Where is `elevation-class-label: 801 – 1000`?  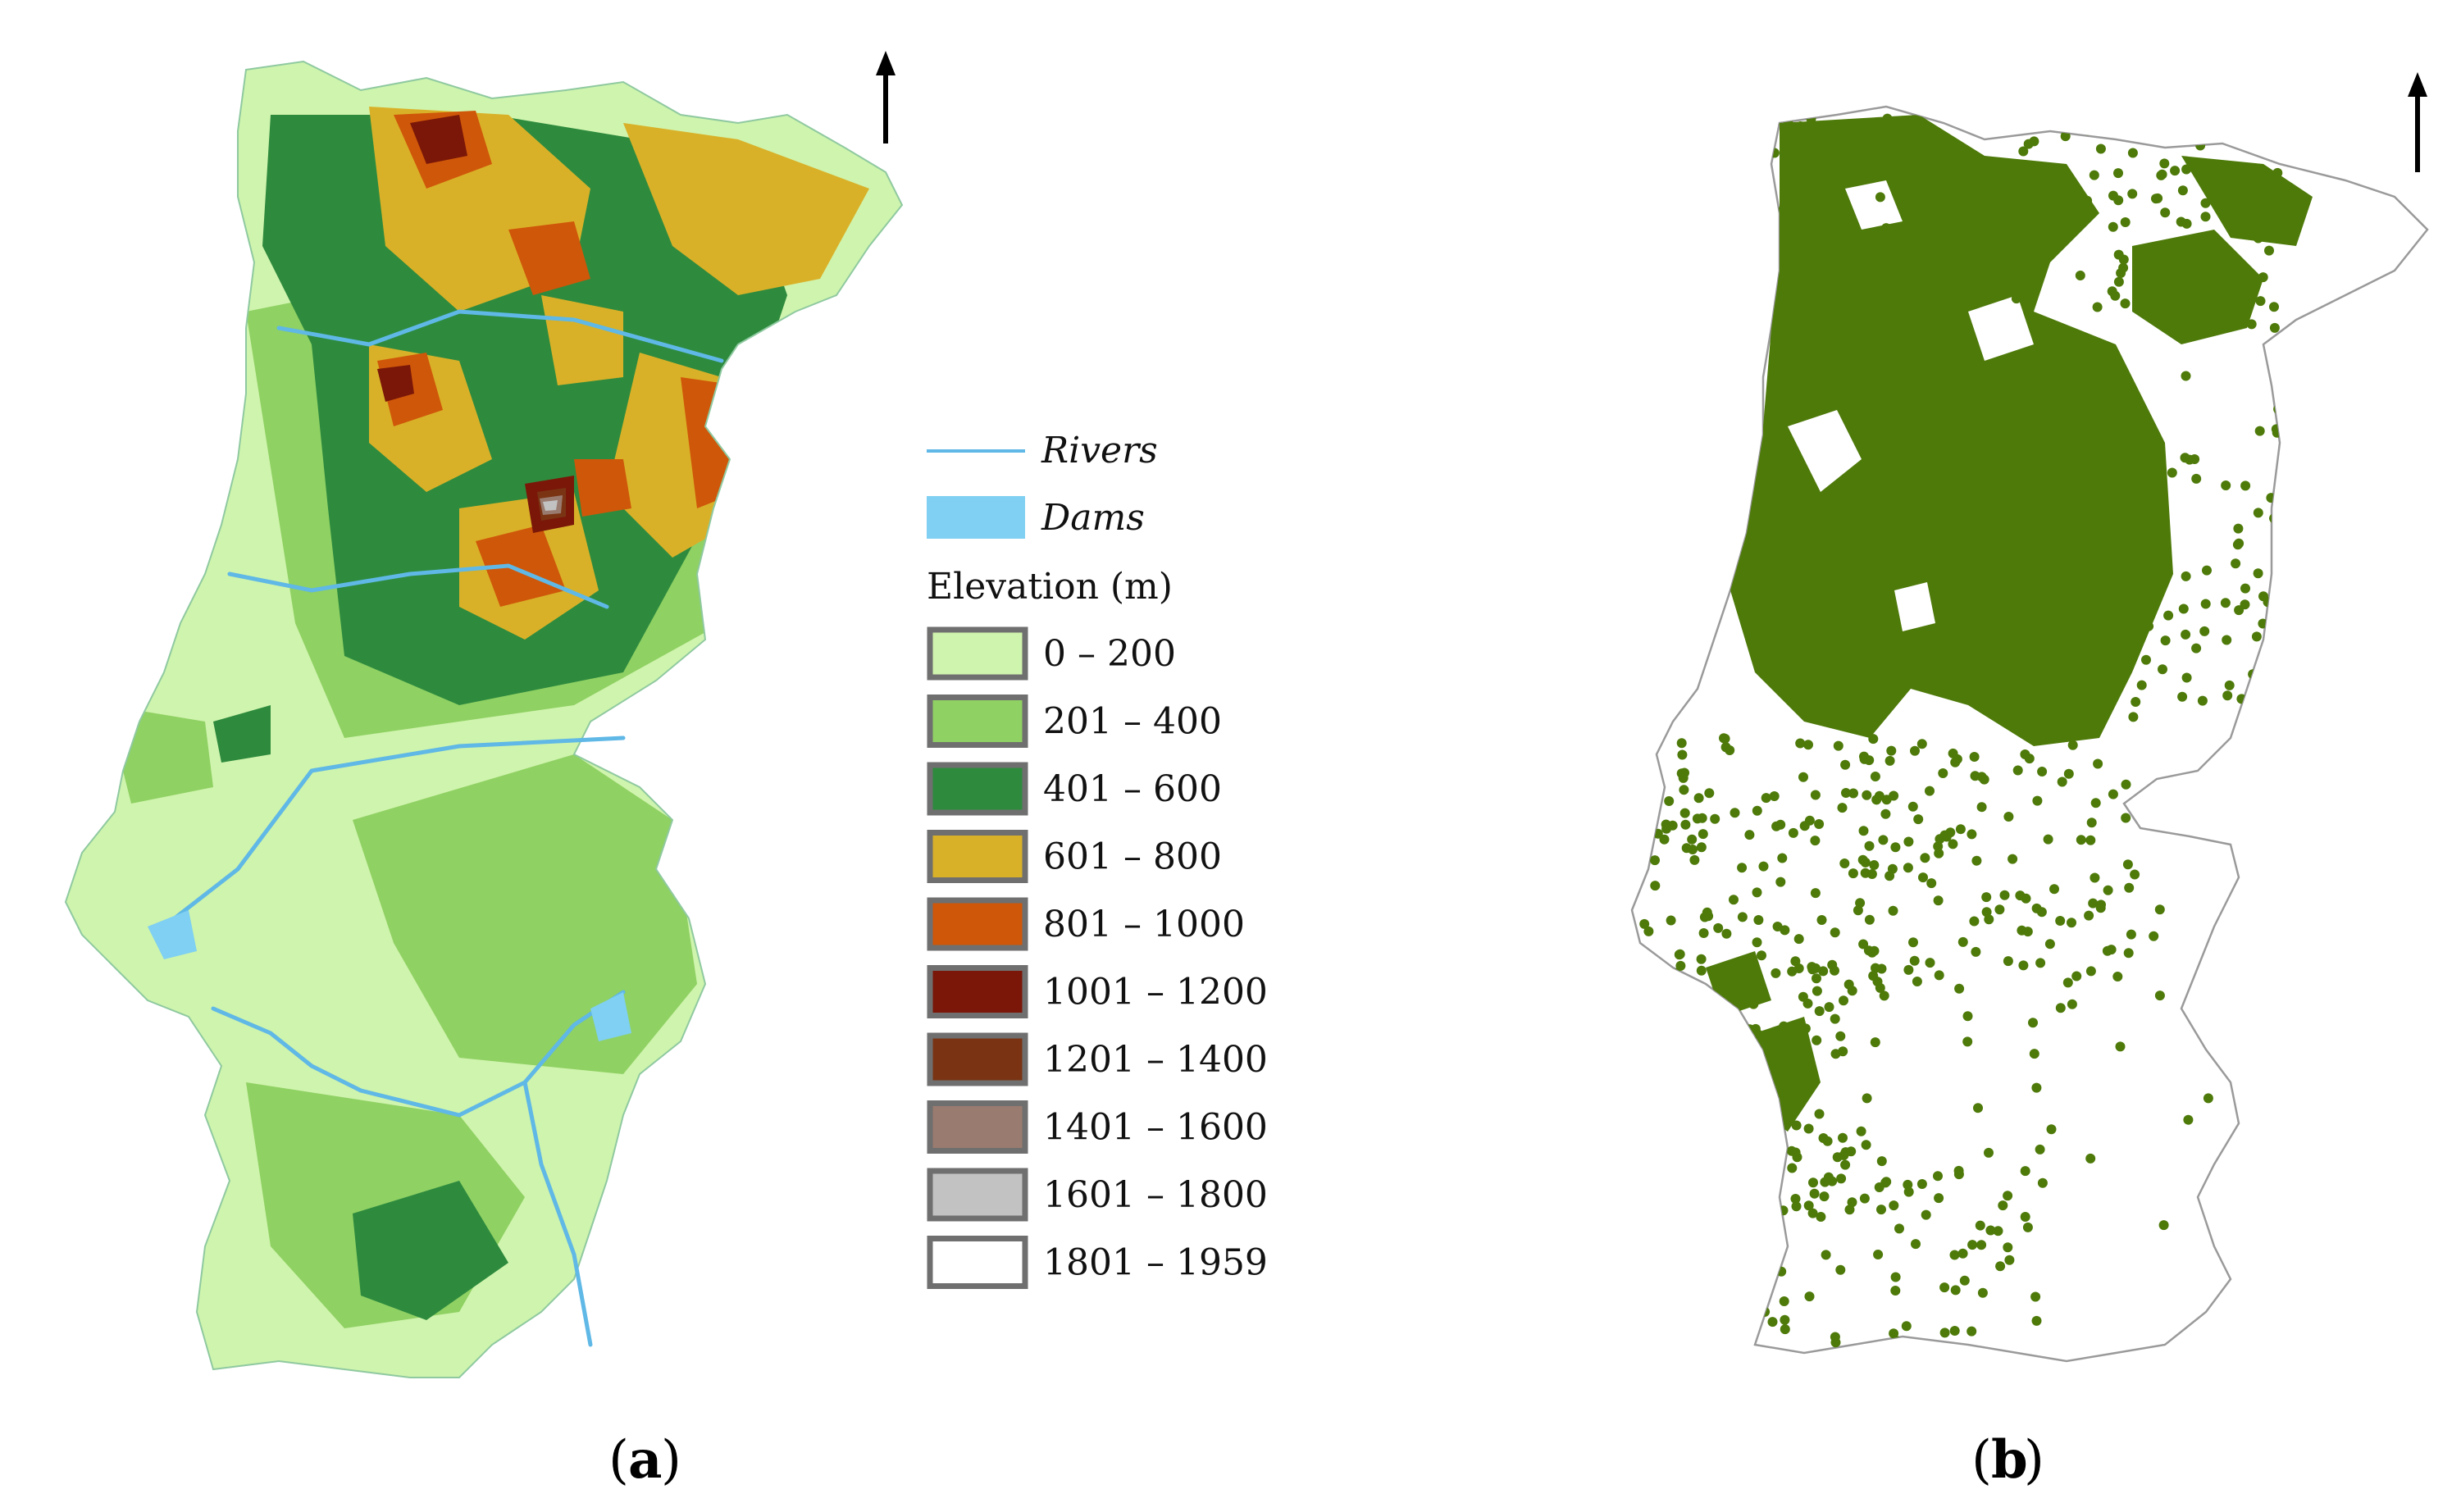
elevation-class-label: 801 – 1000 is located at coordinates (1144, 924).